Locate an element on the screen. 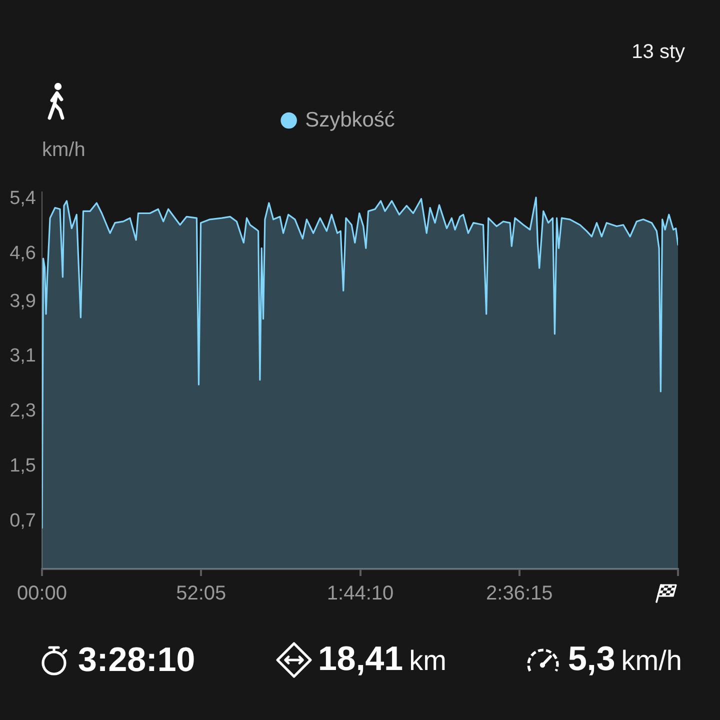 This screenshot has height=720, width=720. y-tick-label: 2,3 is located at coordinates (23, 411).